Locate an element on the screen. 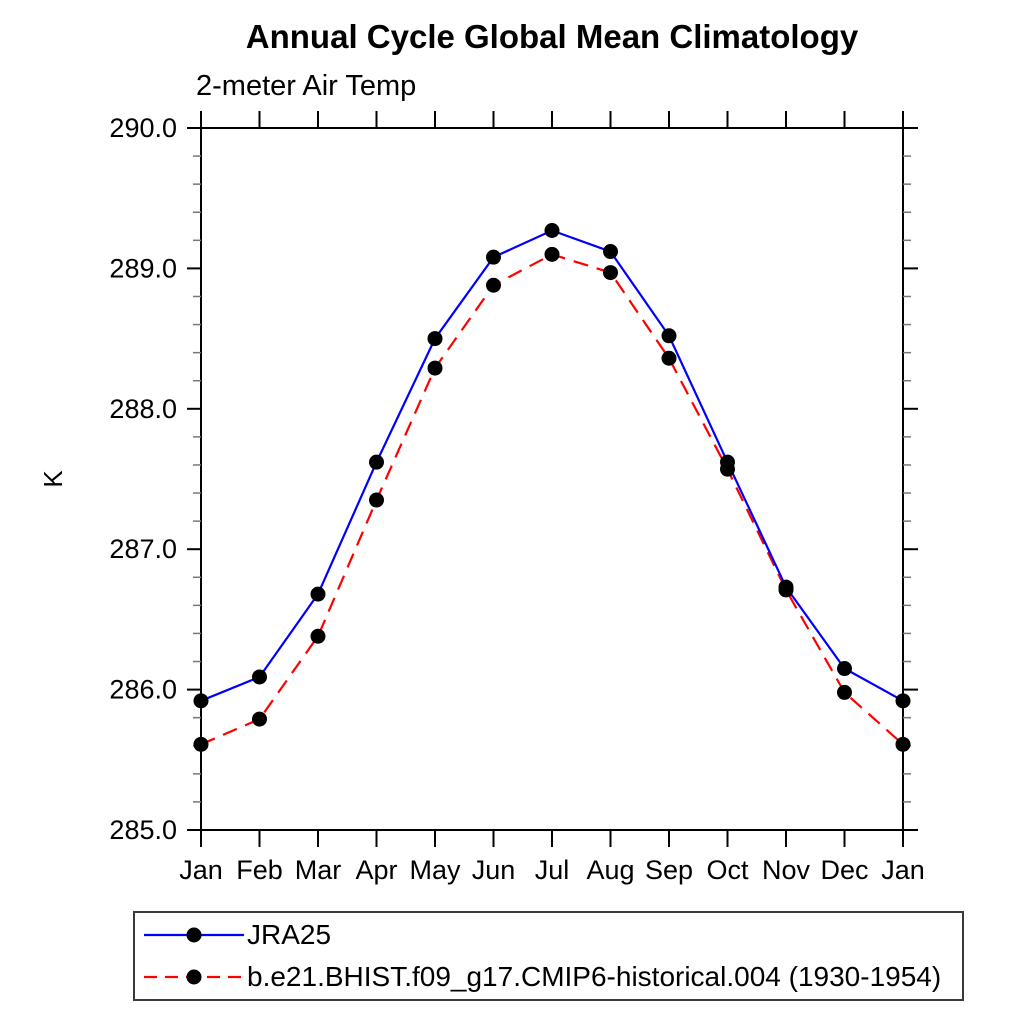 This screenshot has height=1024, width=1024. chart-subtitle: 2-meter Air Temp is located at coordinates (306, 86).